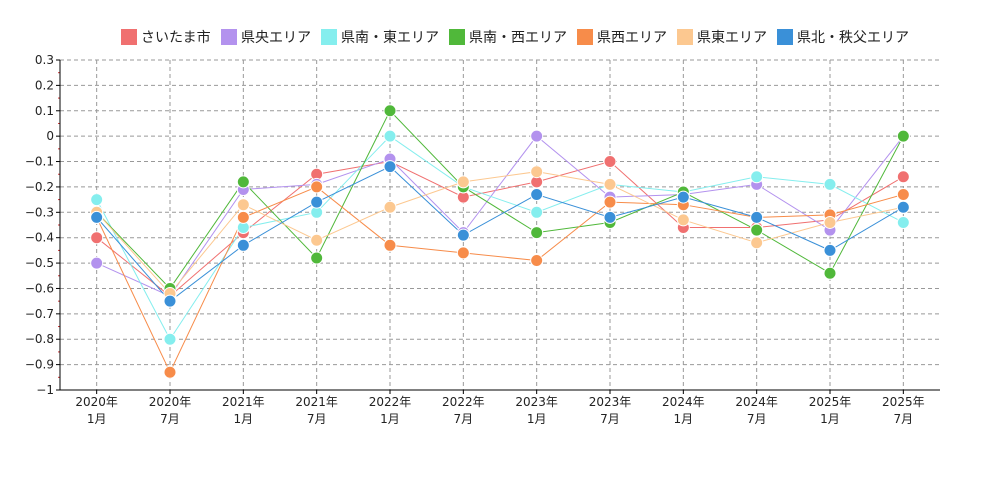 The height and width of the screenshot is (500, 1000). Describe the element at coordinates (39, 339) in the screenshot. I see `y-tick-label: −0.8` at that location.